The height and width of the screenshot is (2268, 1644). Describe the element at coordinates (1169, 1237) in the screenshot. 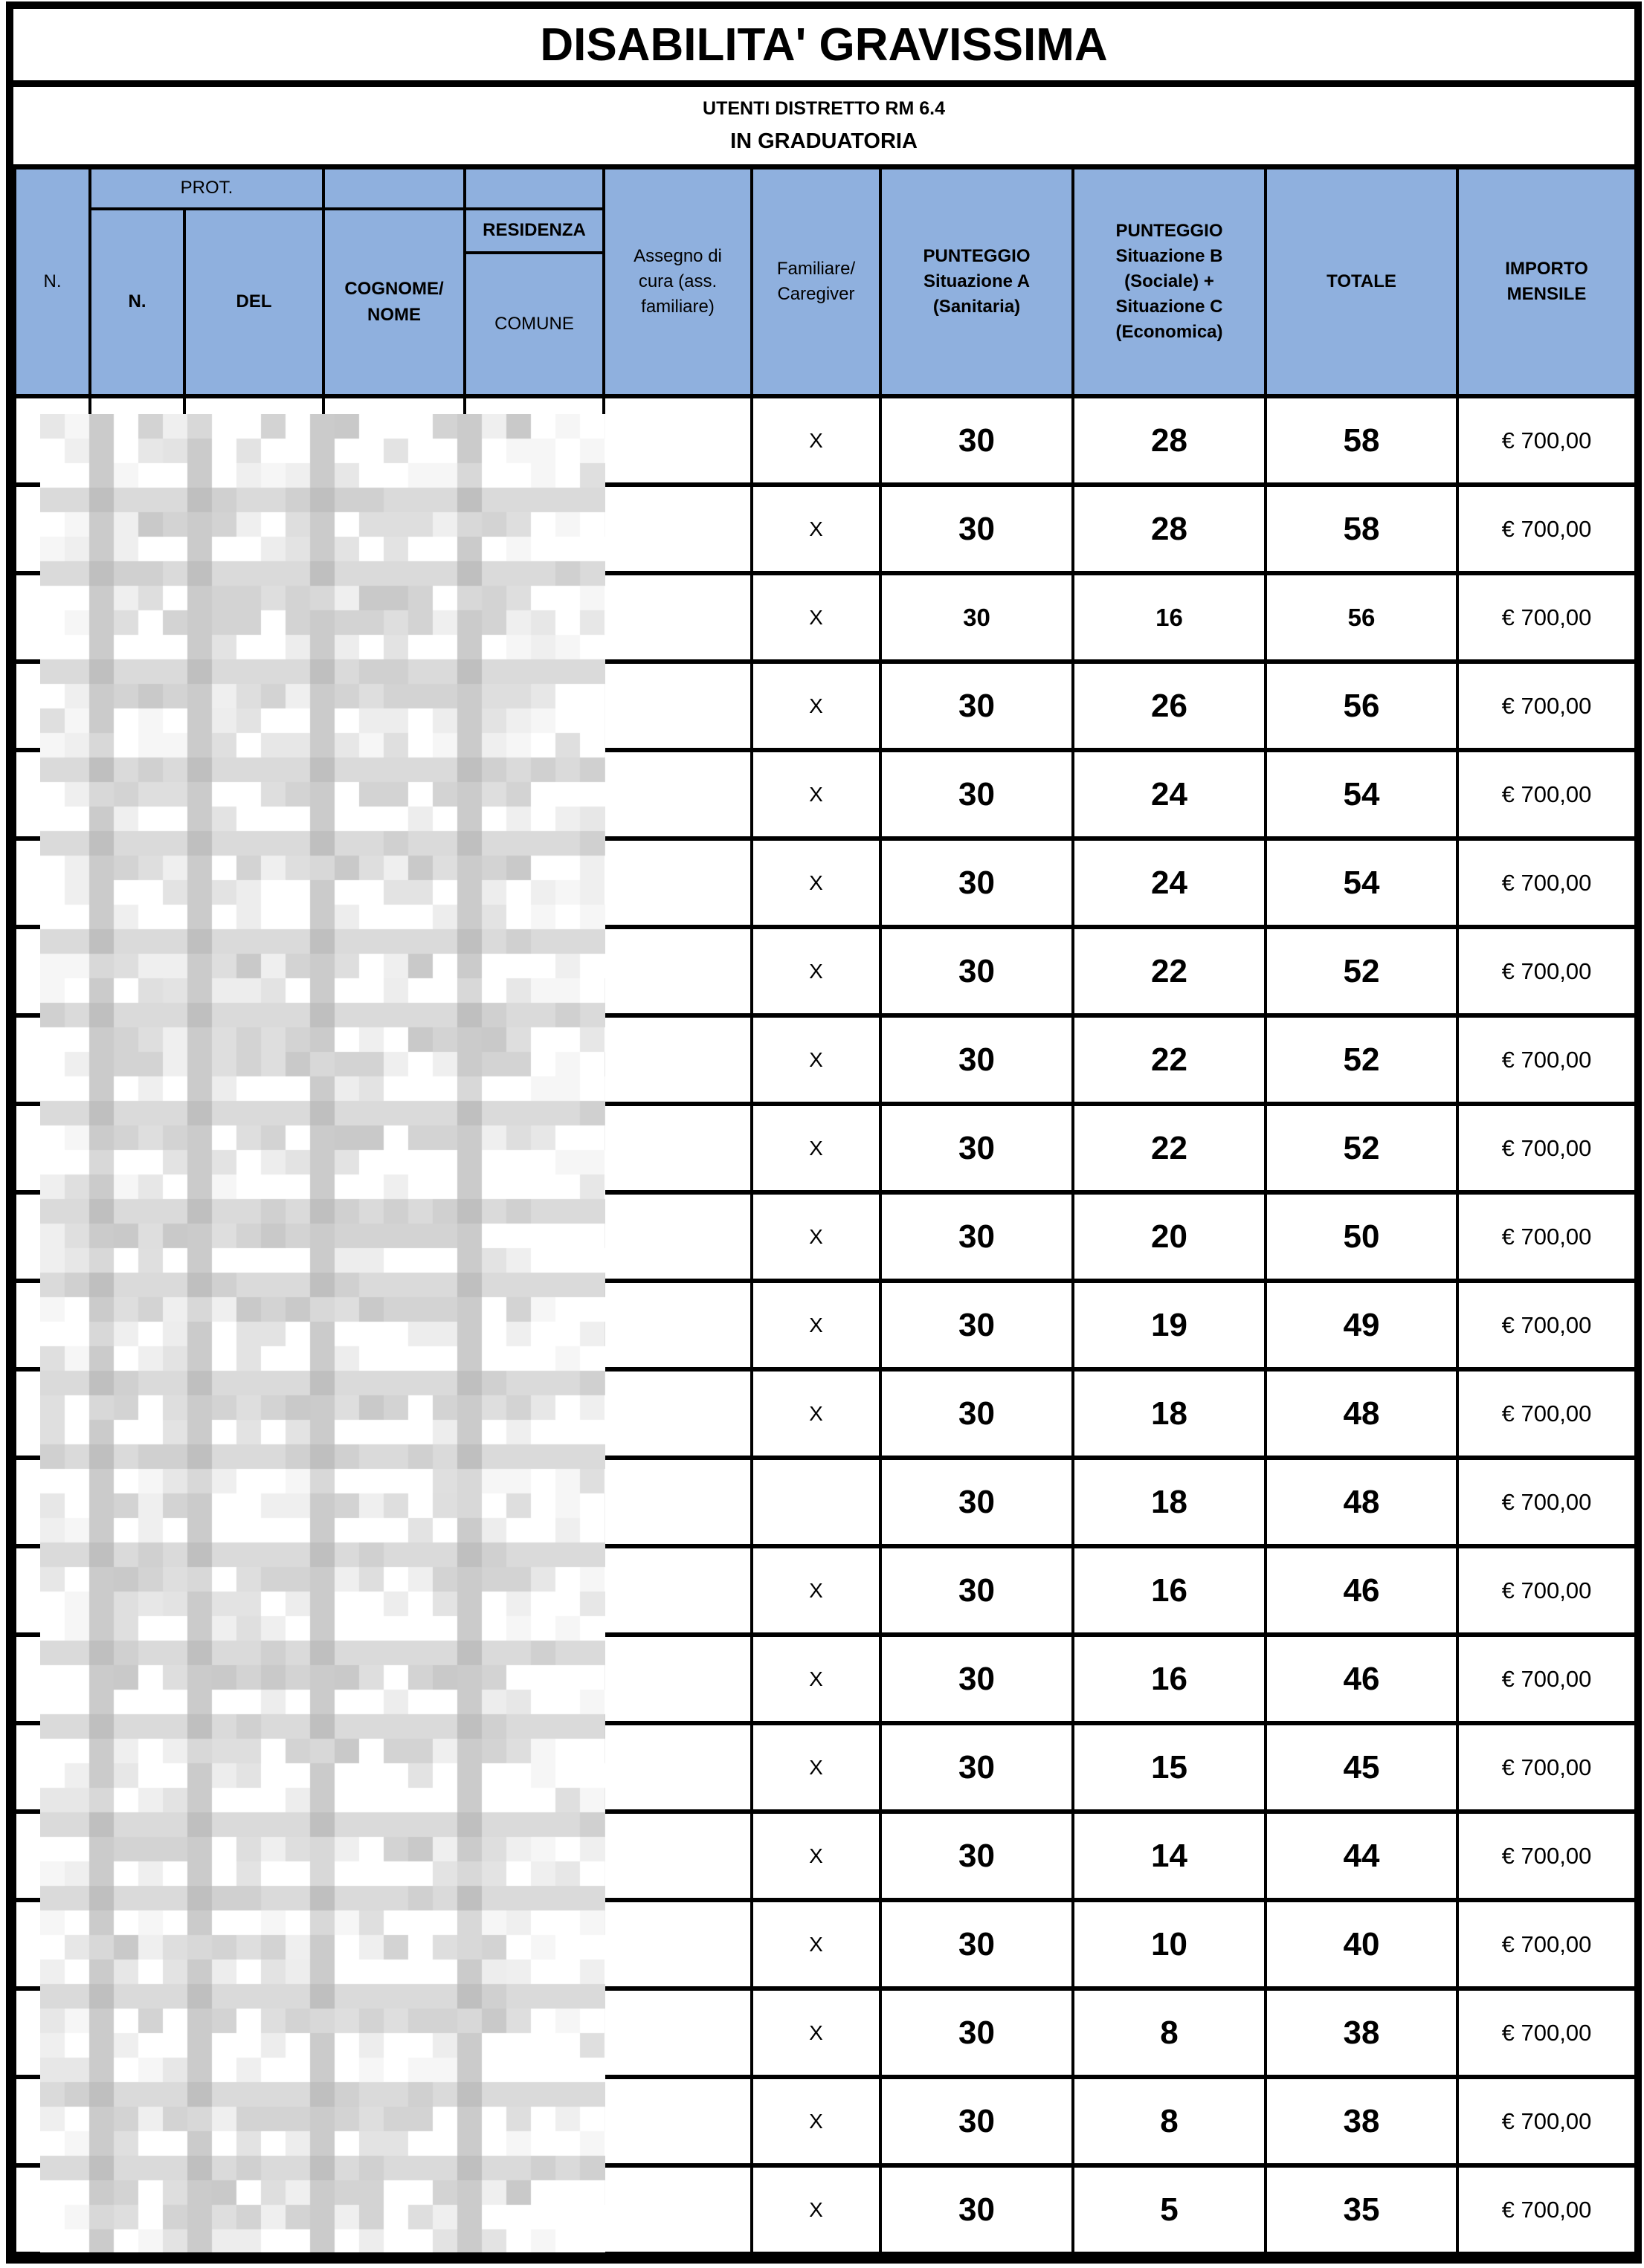

I see `punteggio-bc-cell: 20` at that location.